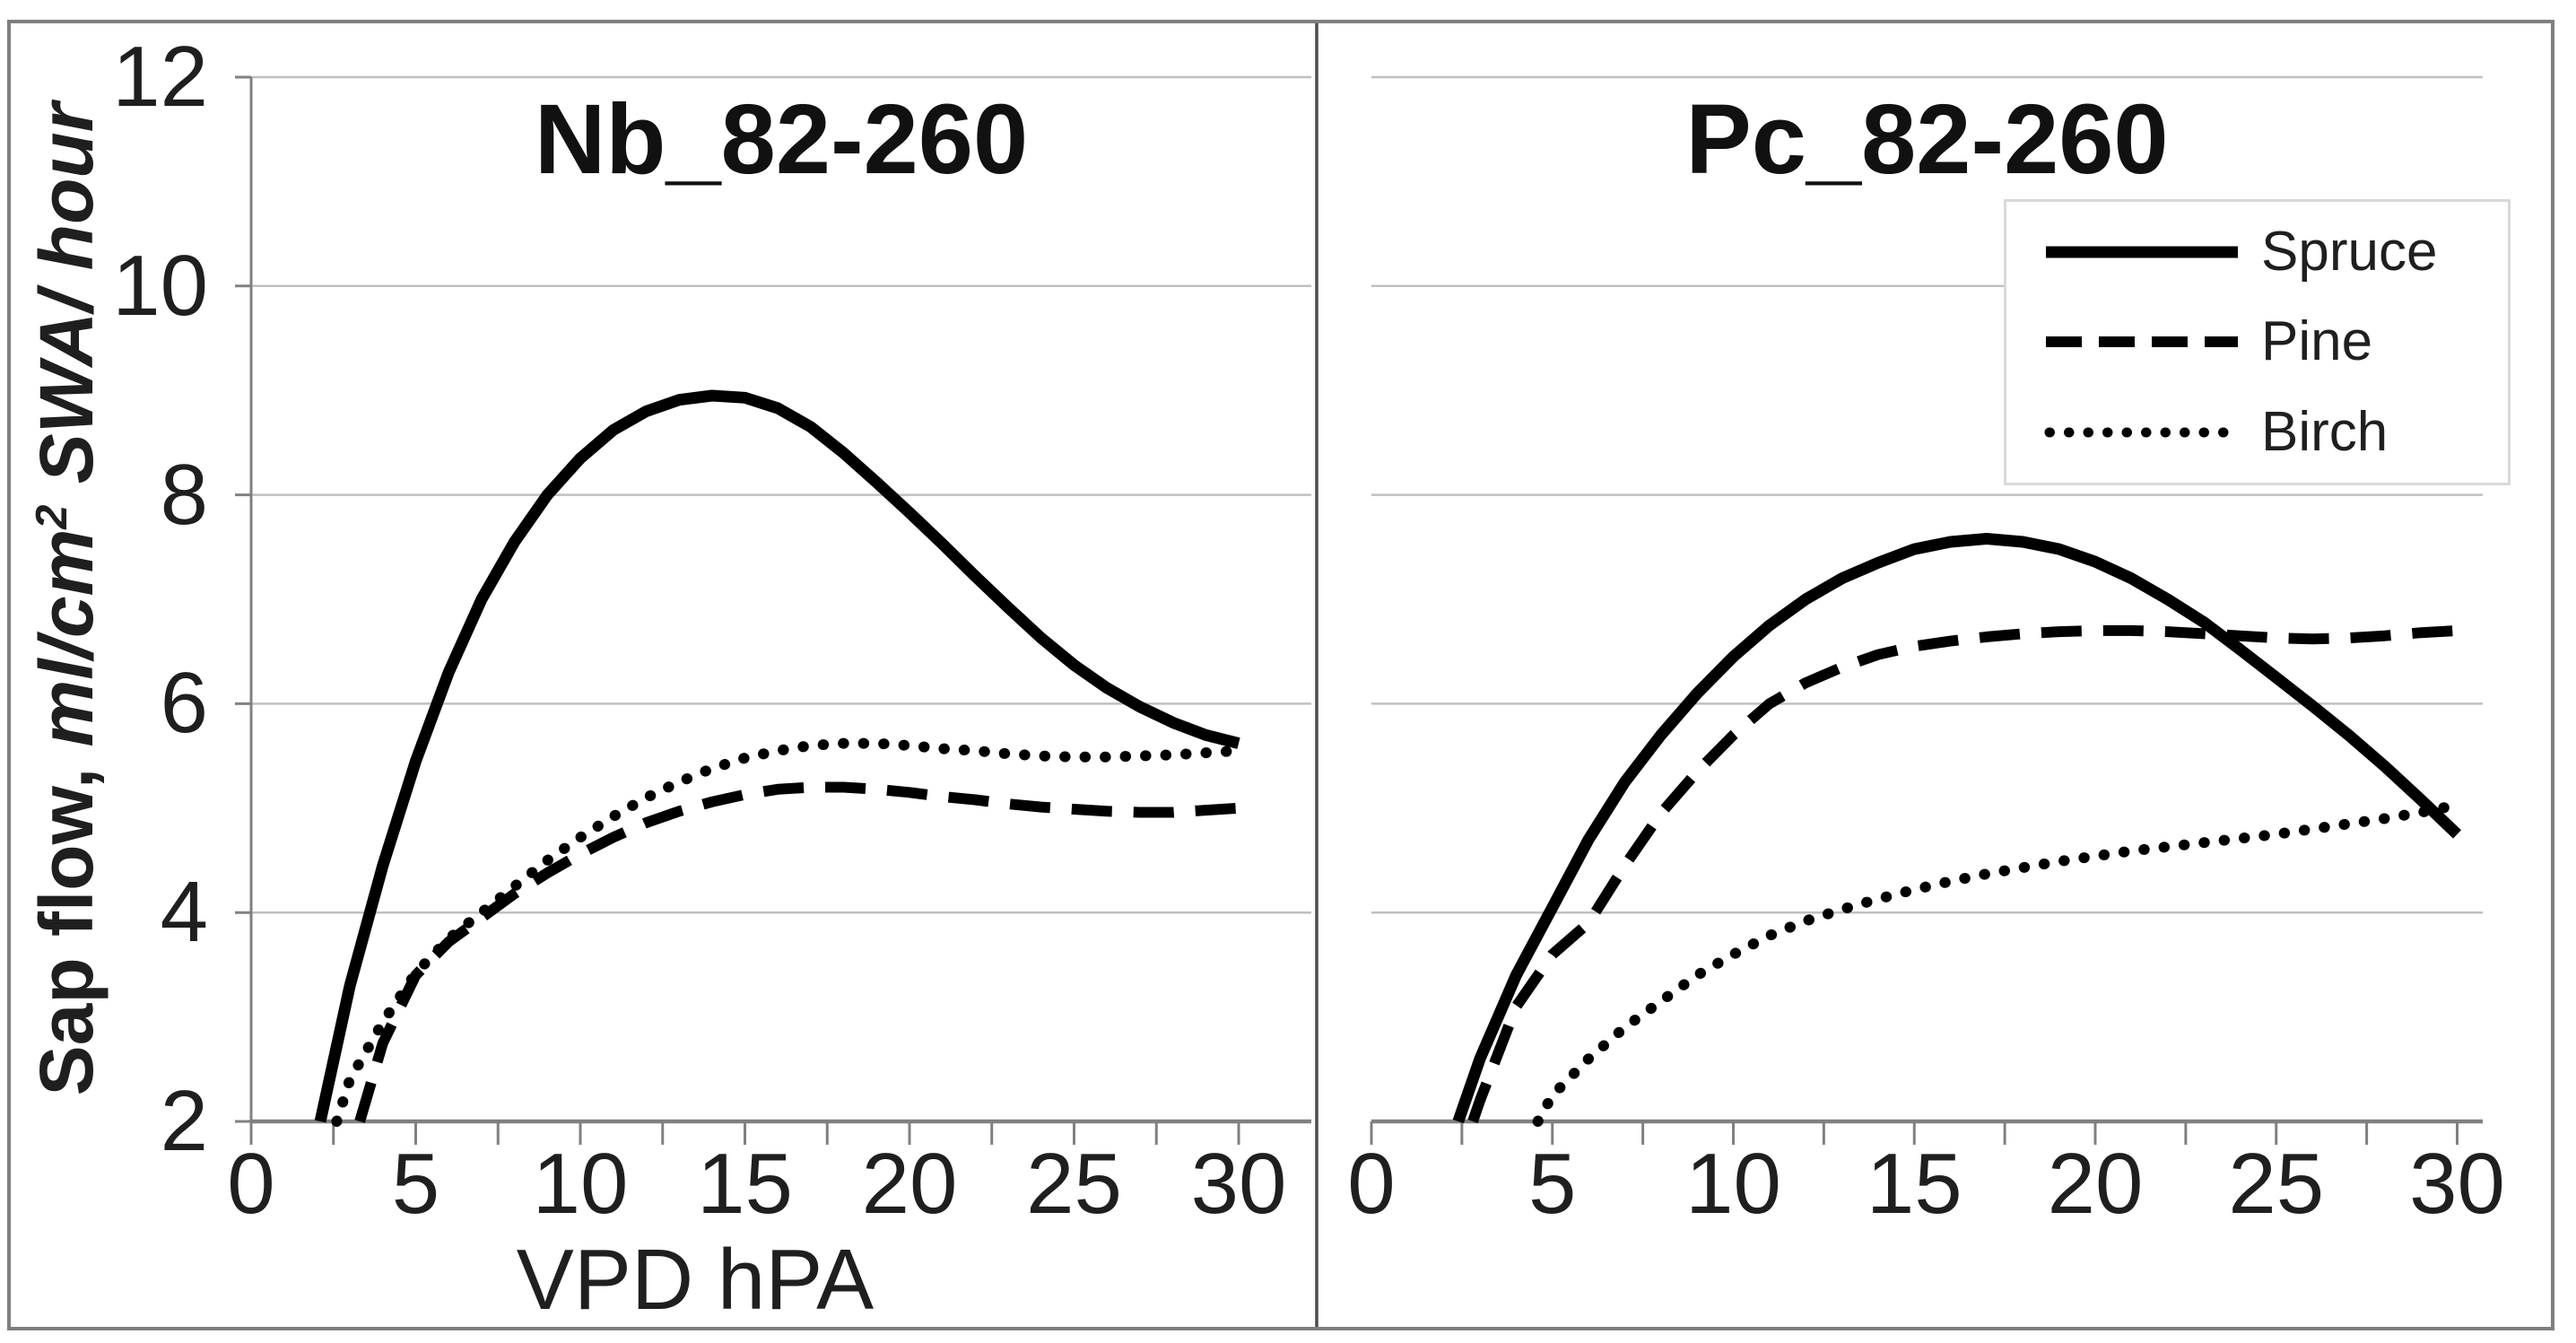  I want to click on x-axis-title: VPD hPA, so click(695, 1280).